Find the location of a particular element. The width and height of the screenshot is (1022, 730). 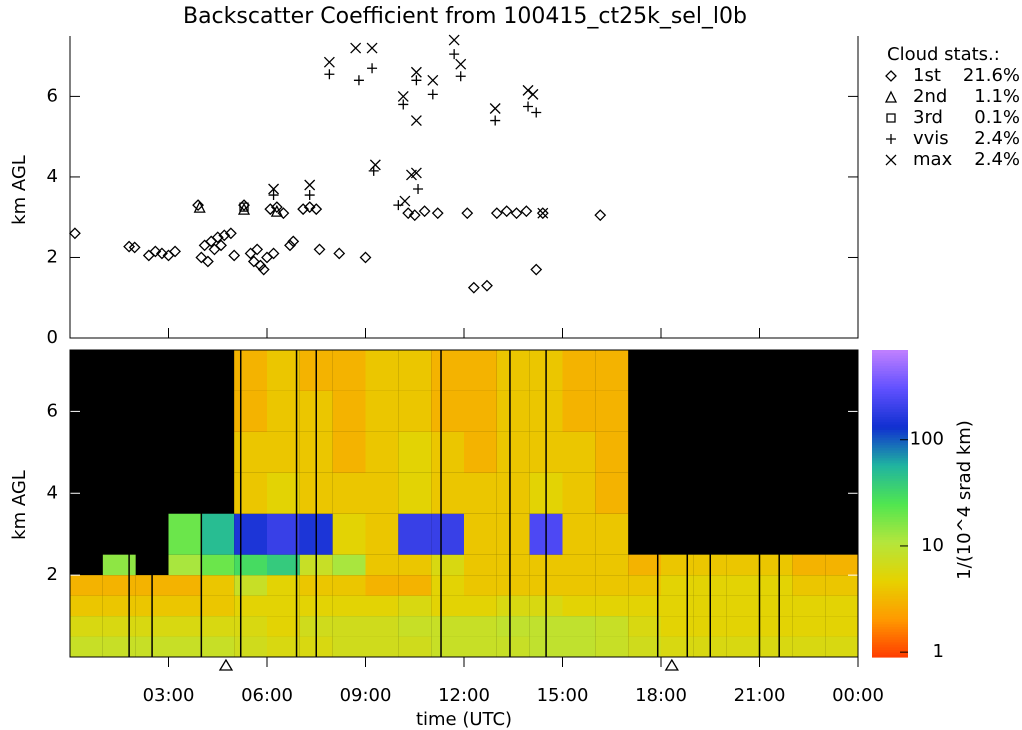

legend-stat: 2.4% is located at coordinates (997, 159).